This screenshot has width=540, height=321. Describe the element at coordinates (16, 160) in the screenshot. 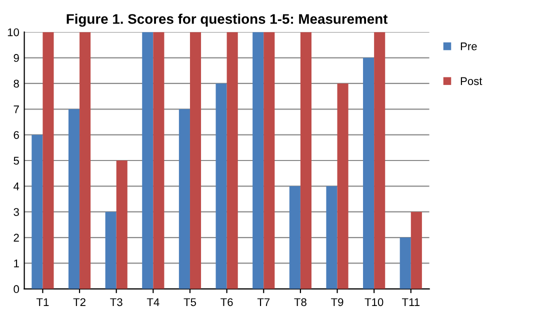

I see `y-tick-label: 5` at that location.